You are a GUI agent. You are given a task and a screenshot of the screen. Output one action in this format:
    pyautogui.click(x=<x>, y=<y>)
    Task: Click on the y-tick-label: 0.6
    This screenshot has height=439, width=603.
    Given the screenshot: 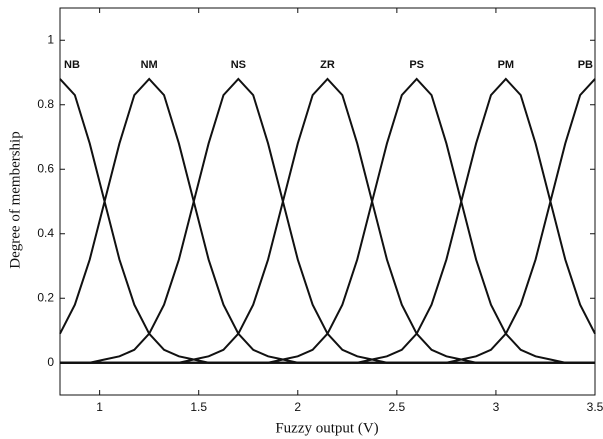 What is the action you would take?
    pyautogui.click(x=45, y=168)
    